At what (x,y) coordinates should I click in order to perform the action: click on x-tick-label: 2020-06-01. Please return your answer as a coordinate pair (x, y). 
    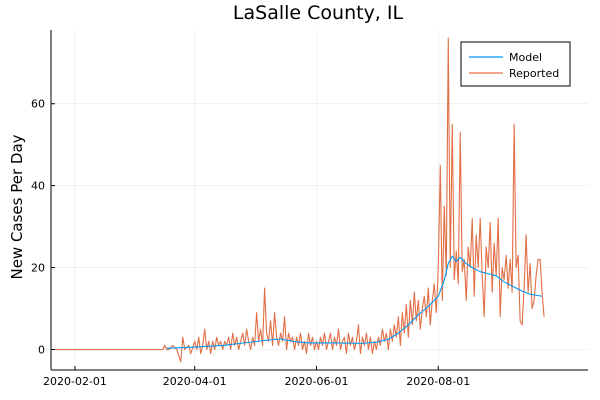
    Looking at the image, I should click on (317, 381).